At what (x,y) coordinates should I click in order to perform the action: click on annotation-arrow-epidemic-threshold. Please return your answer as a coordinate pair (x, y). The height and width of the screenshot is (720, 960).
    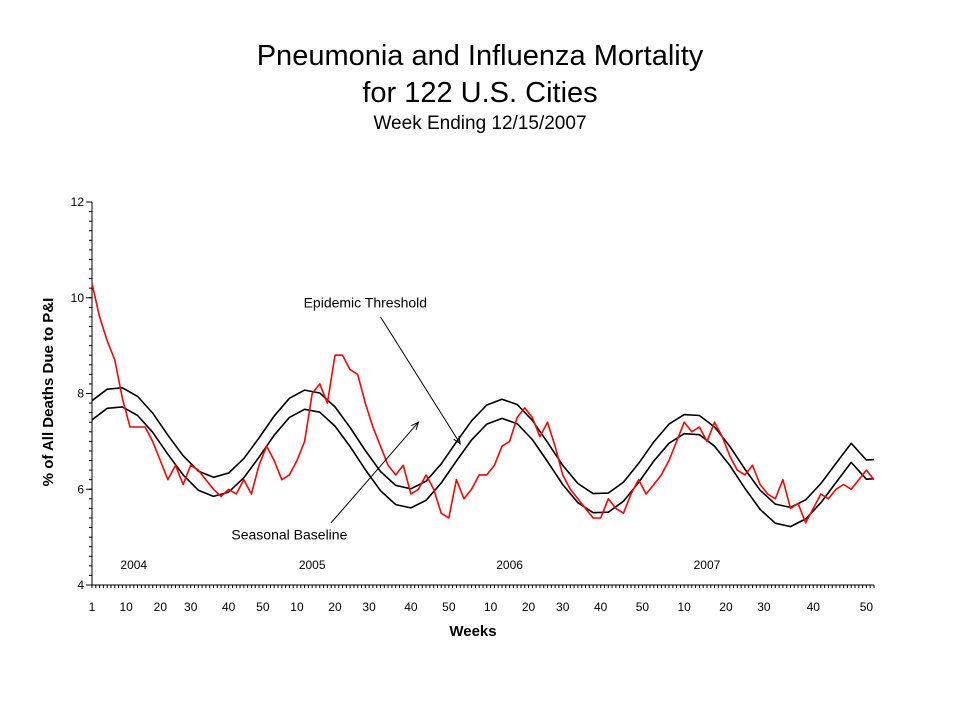
    Looking at the image, I should click on (420, 380).